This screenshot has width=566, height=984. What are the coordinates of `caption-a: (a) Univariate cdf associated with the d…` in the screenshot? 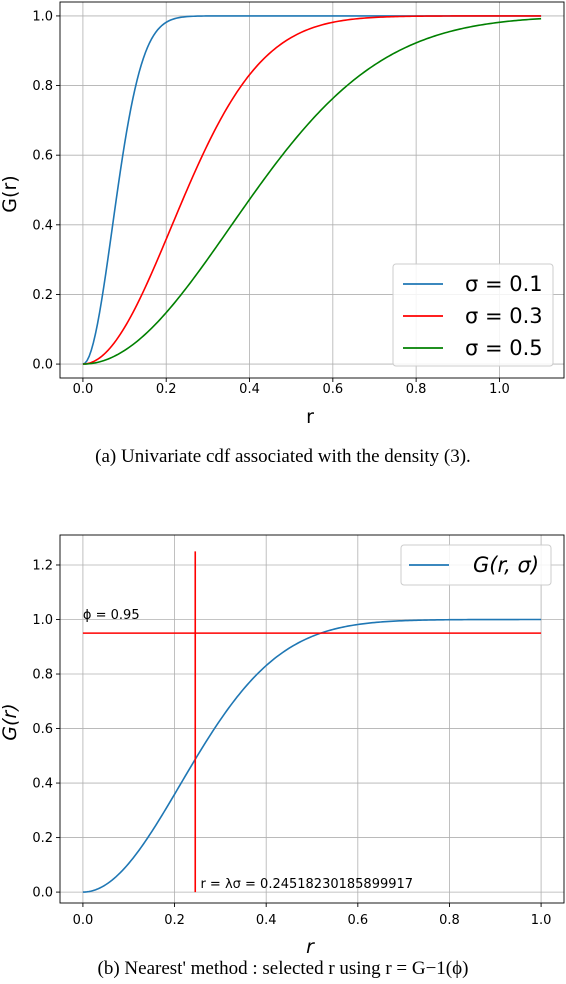 It's located at (283, 456).